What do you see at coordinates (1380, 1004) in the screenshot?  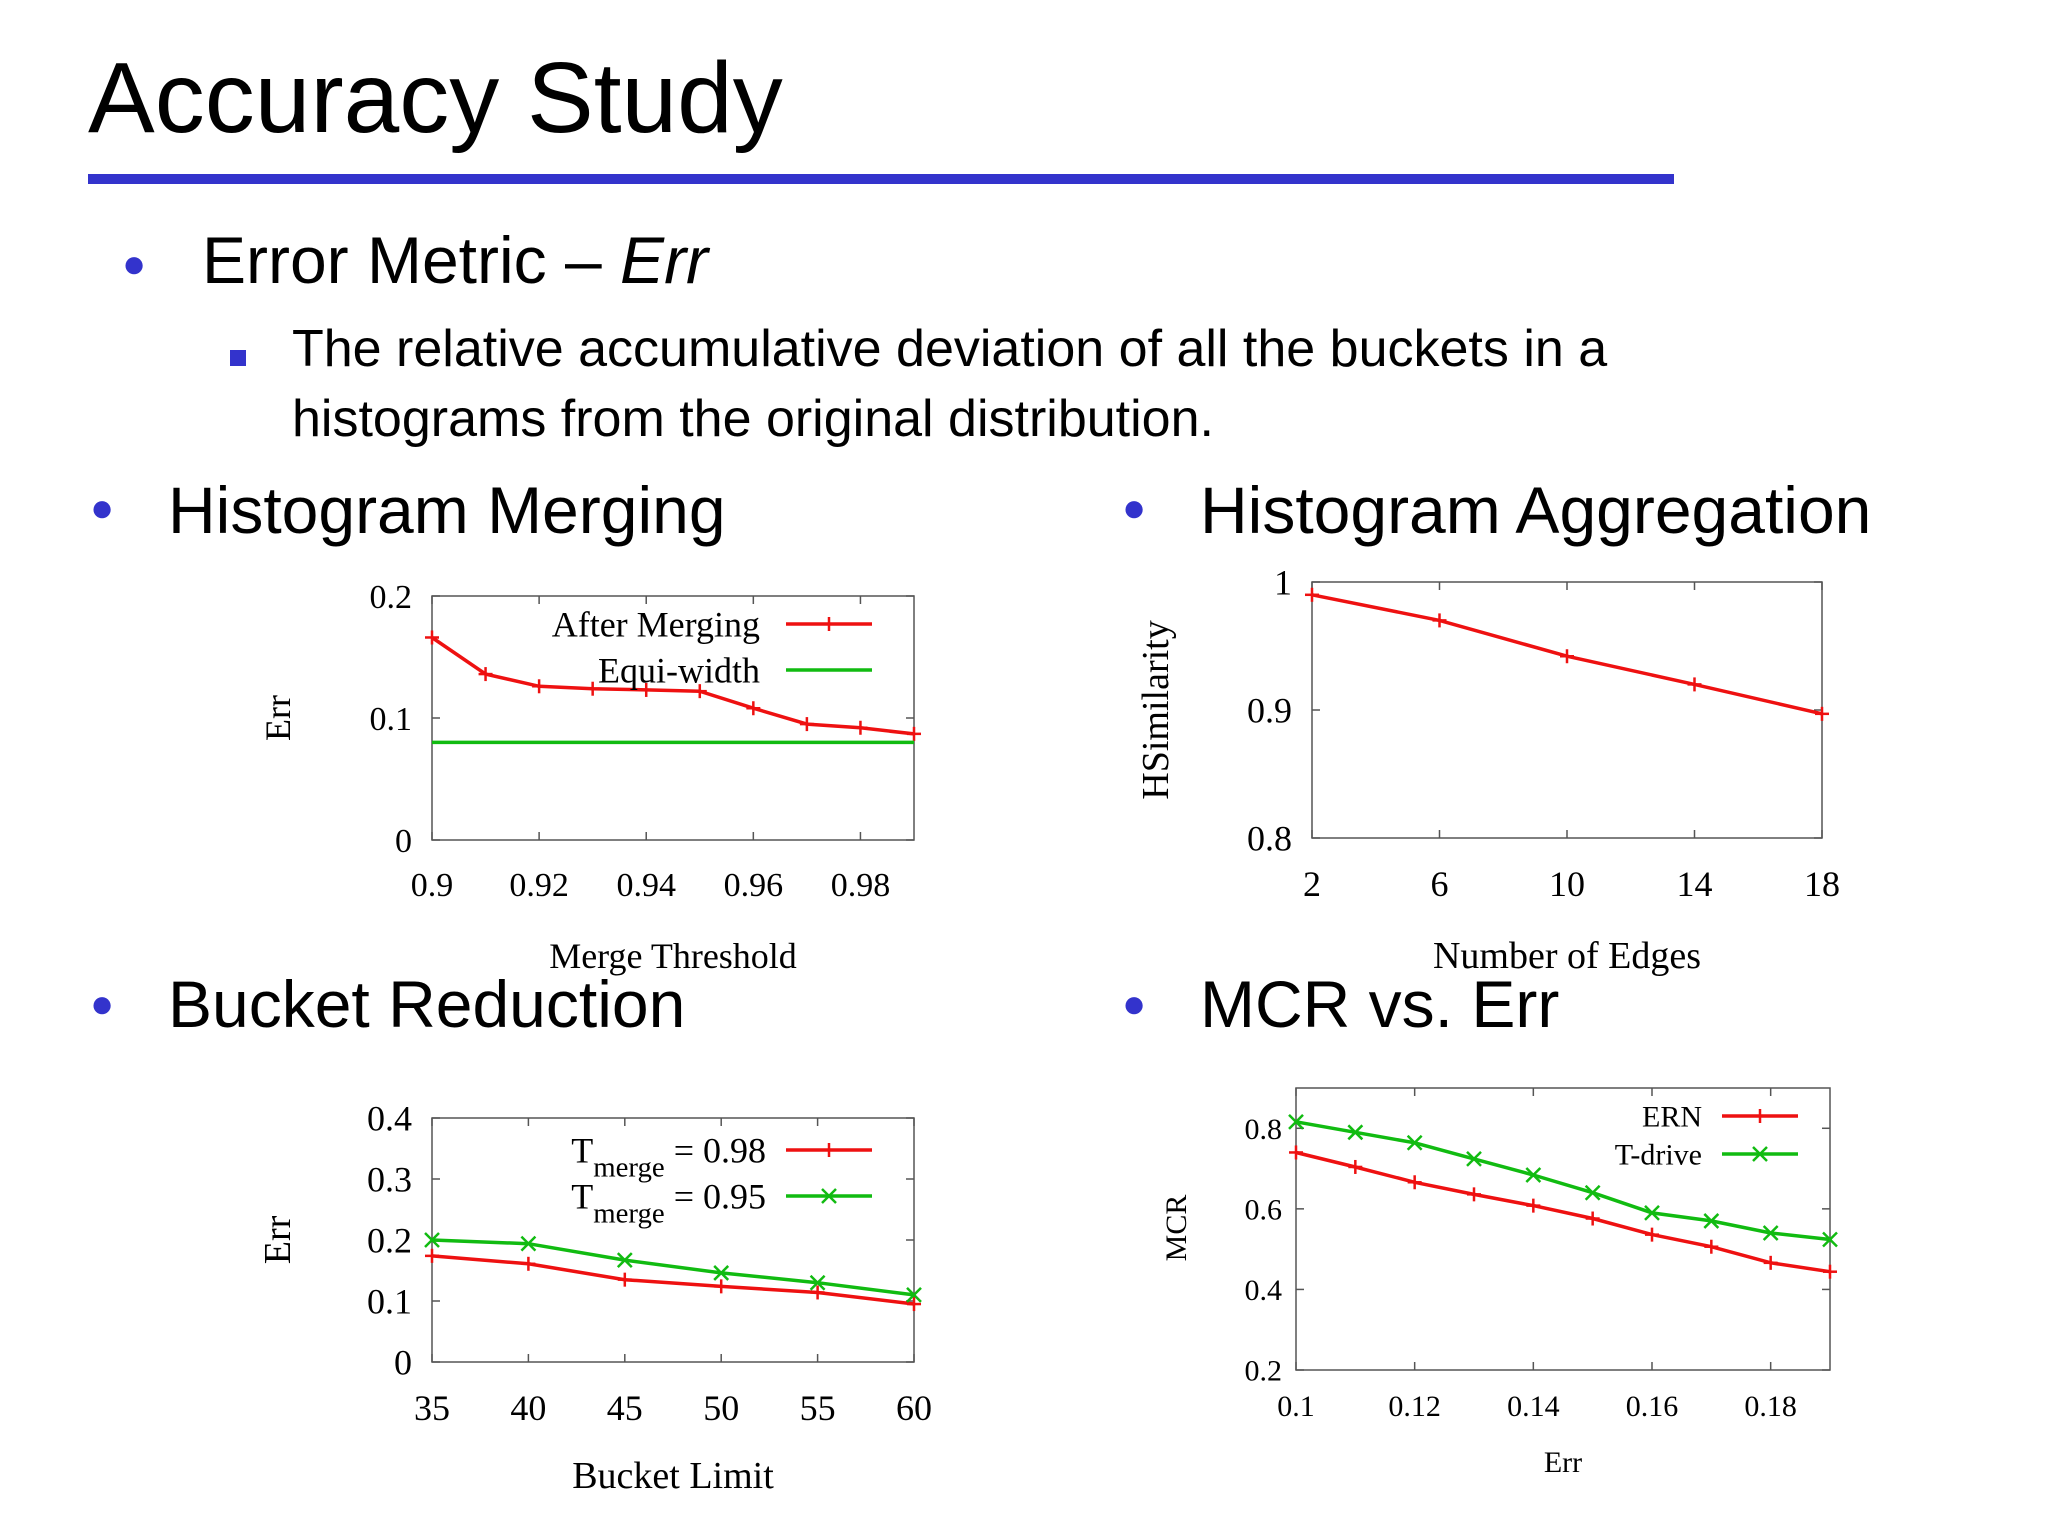 I see `heading-mcr-vs-err: MCR vs. Err` at bounding box center [1380, 1004].